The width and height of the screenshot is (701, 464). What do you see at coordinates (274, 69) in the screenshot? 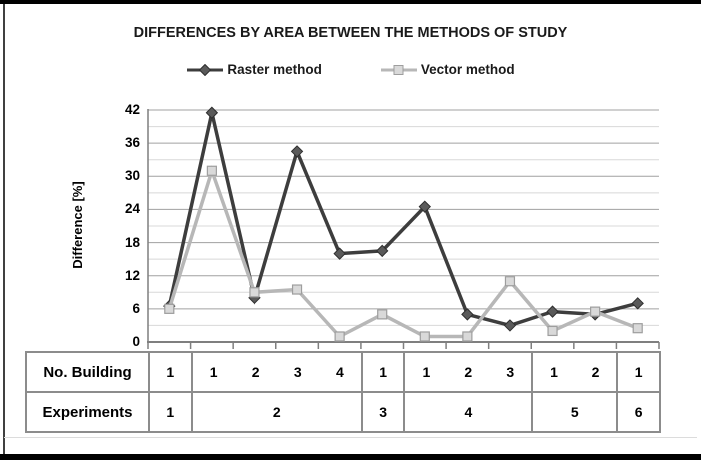
I see `legend-label-raster: Raster method` at bounding box center [274, 69].